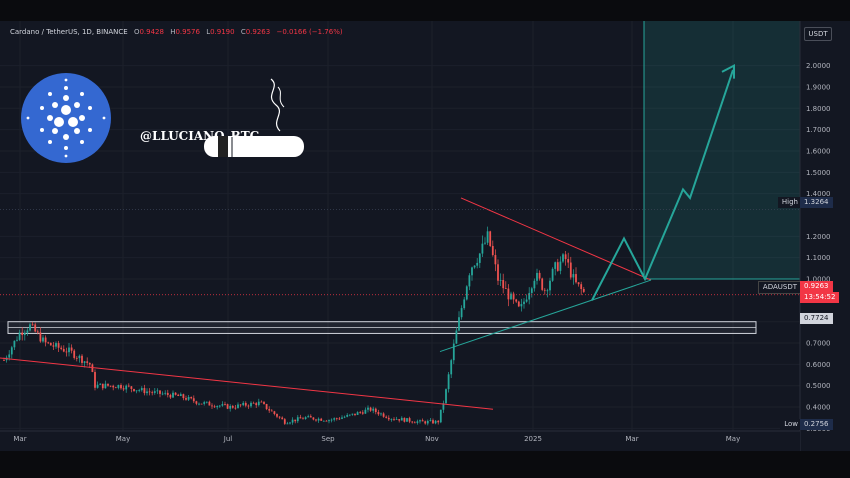 The image size is (850, 478). What do you see at coordinates (722, 150) in the screenshot?
I see `target-zone` at bounding box center [722, 150].